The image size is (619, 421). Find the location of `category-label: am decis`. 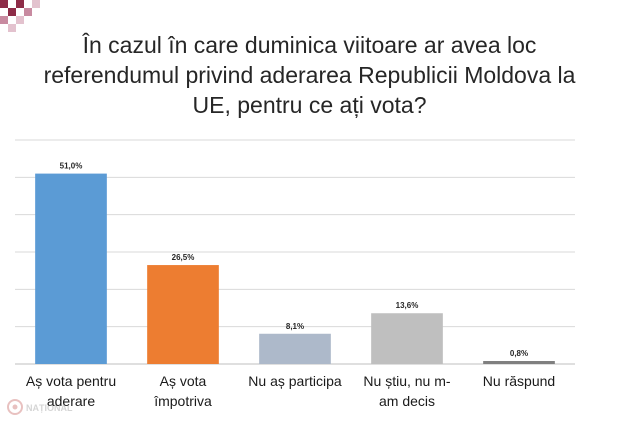

category-label: am decis is located at coordinates (407, 401).